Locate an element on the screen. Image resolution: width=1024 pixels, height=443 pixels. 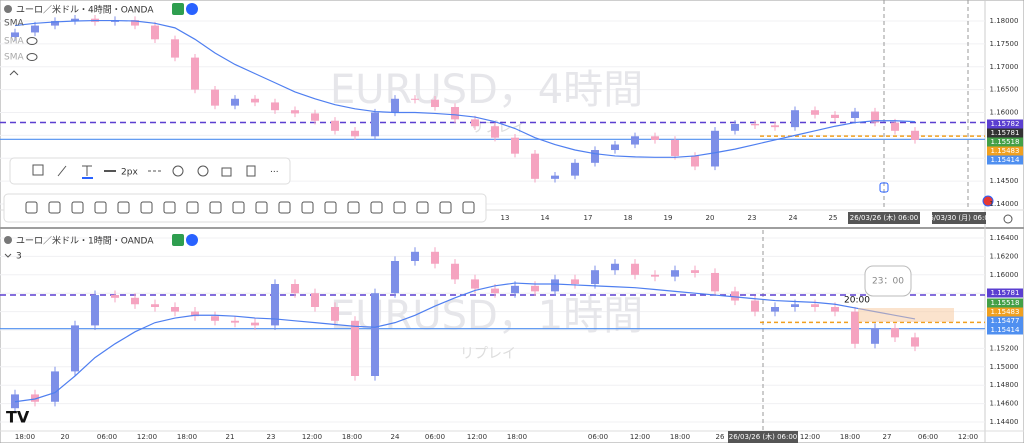
price-tick-label: 1.14400 is located at coordinates (1004, 422).